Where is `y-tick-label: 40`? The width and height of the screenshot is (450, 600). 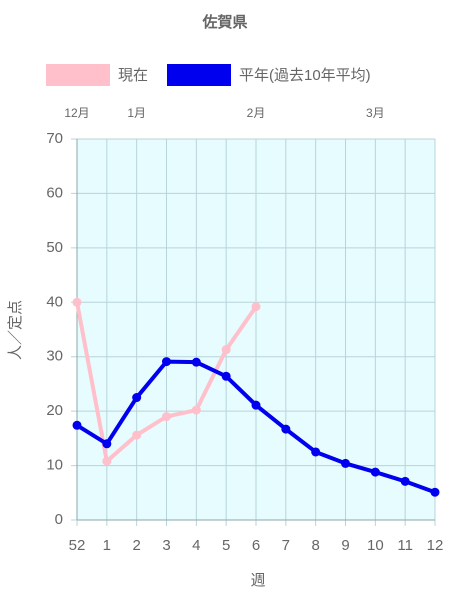
y-tick-label: 40 is located at coordinates (54, 301).